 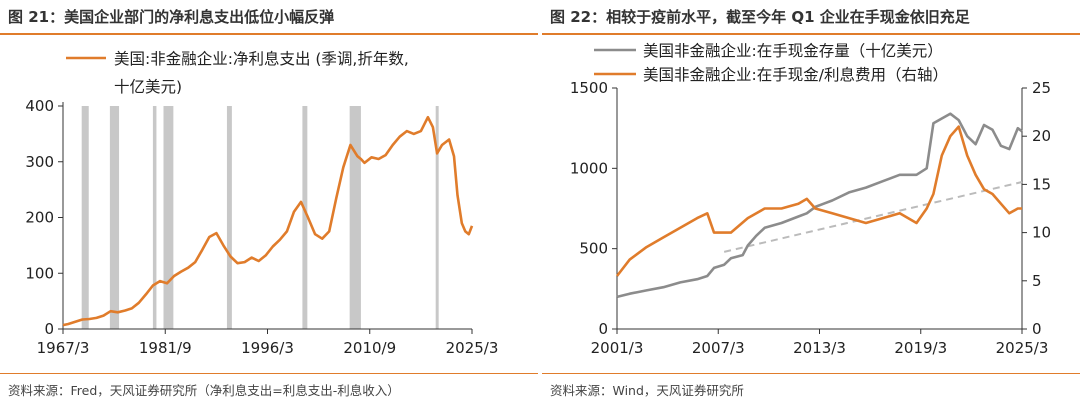 I want to click on cash-to-interest-series-line, so click(x=818, y=201).